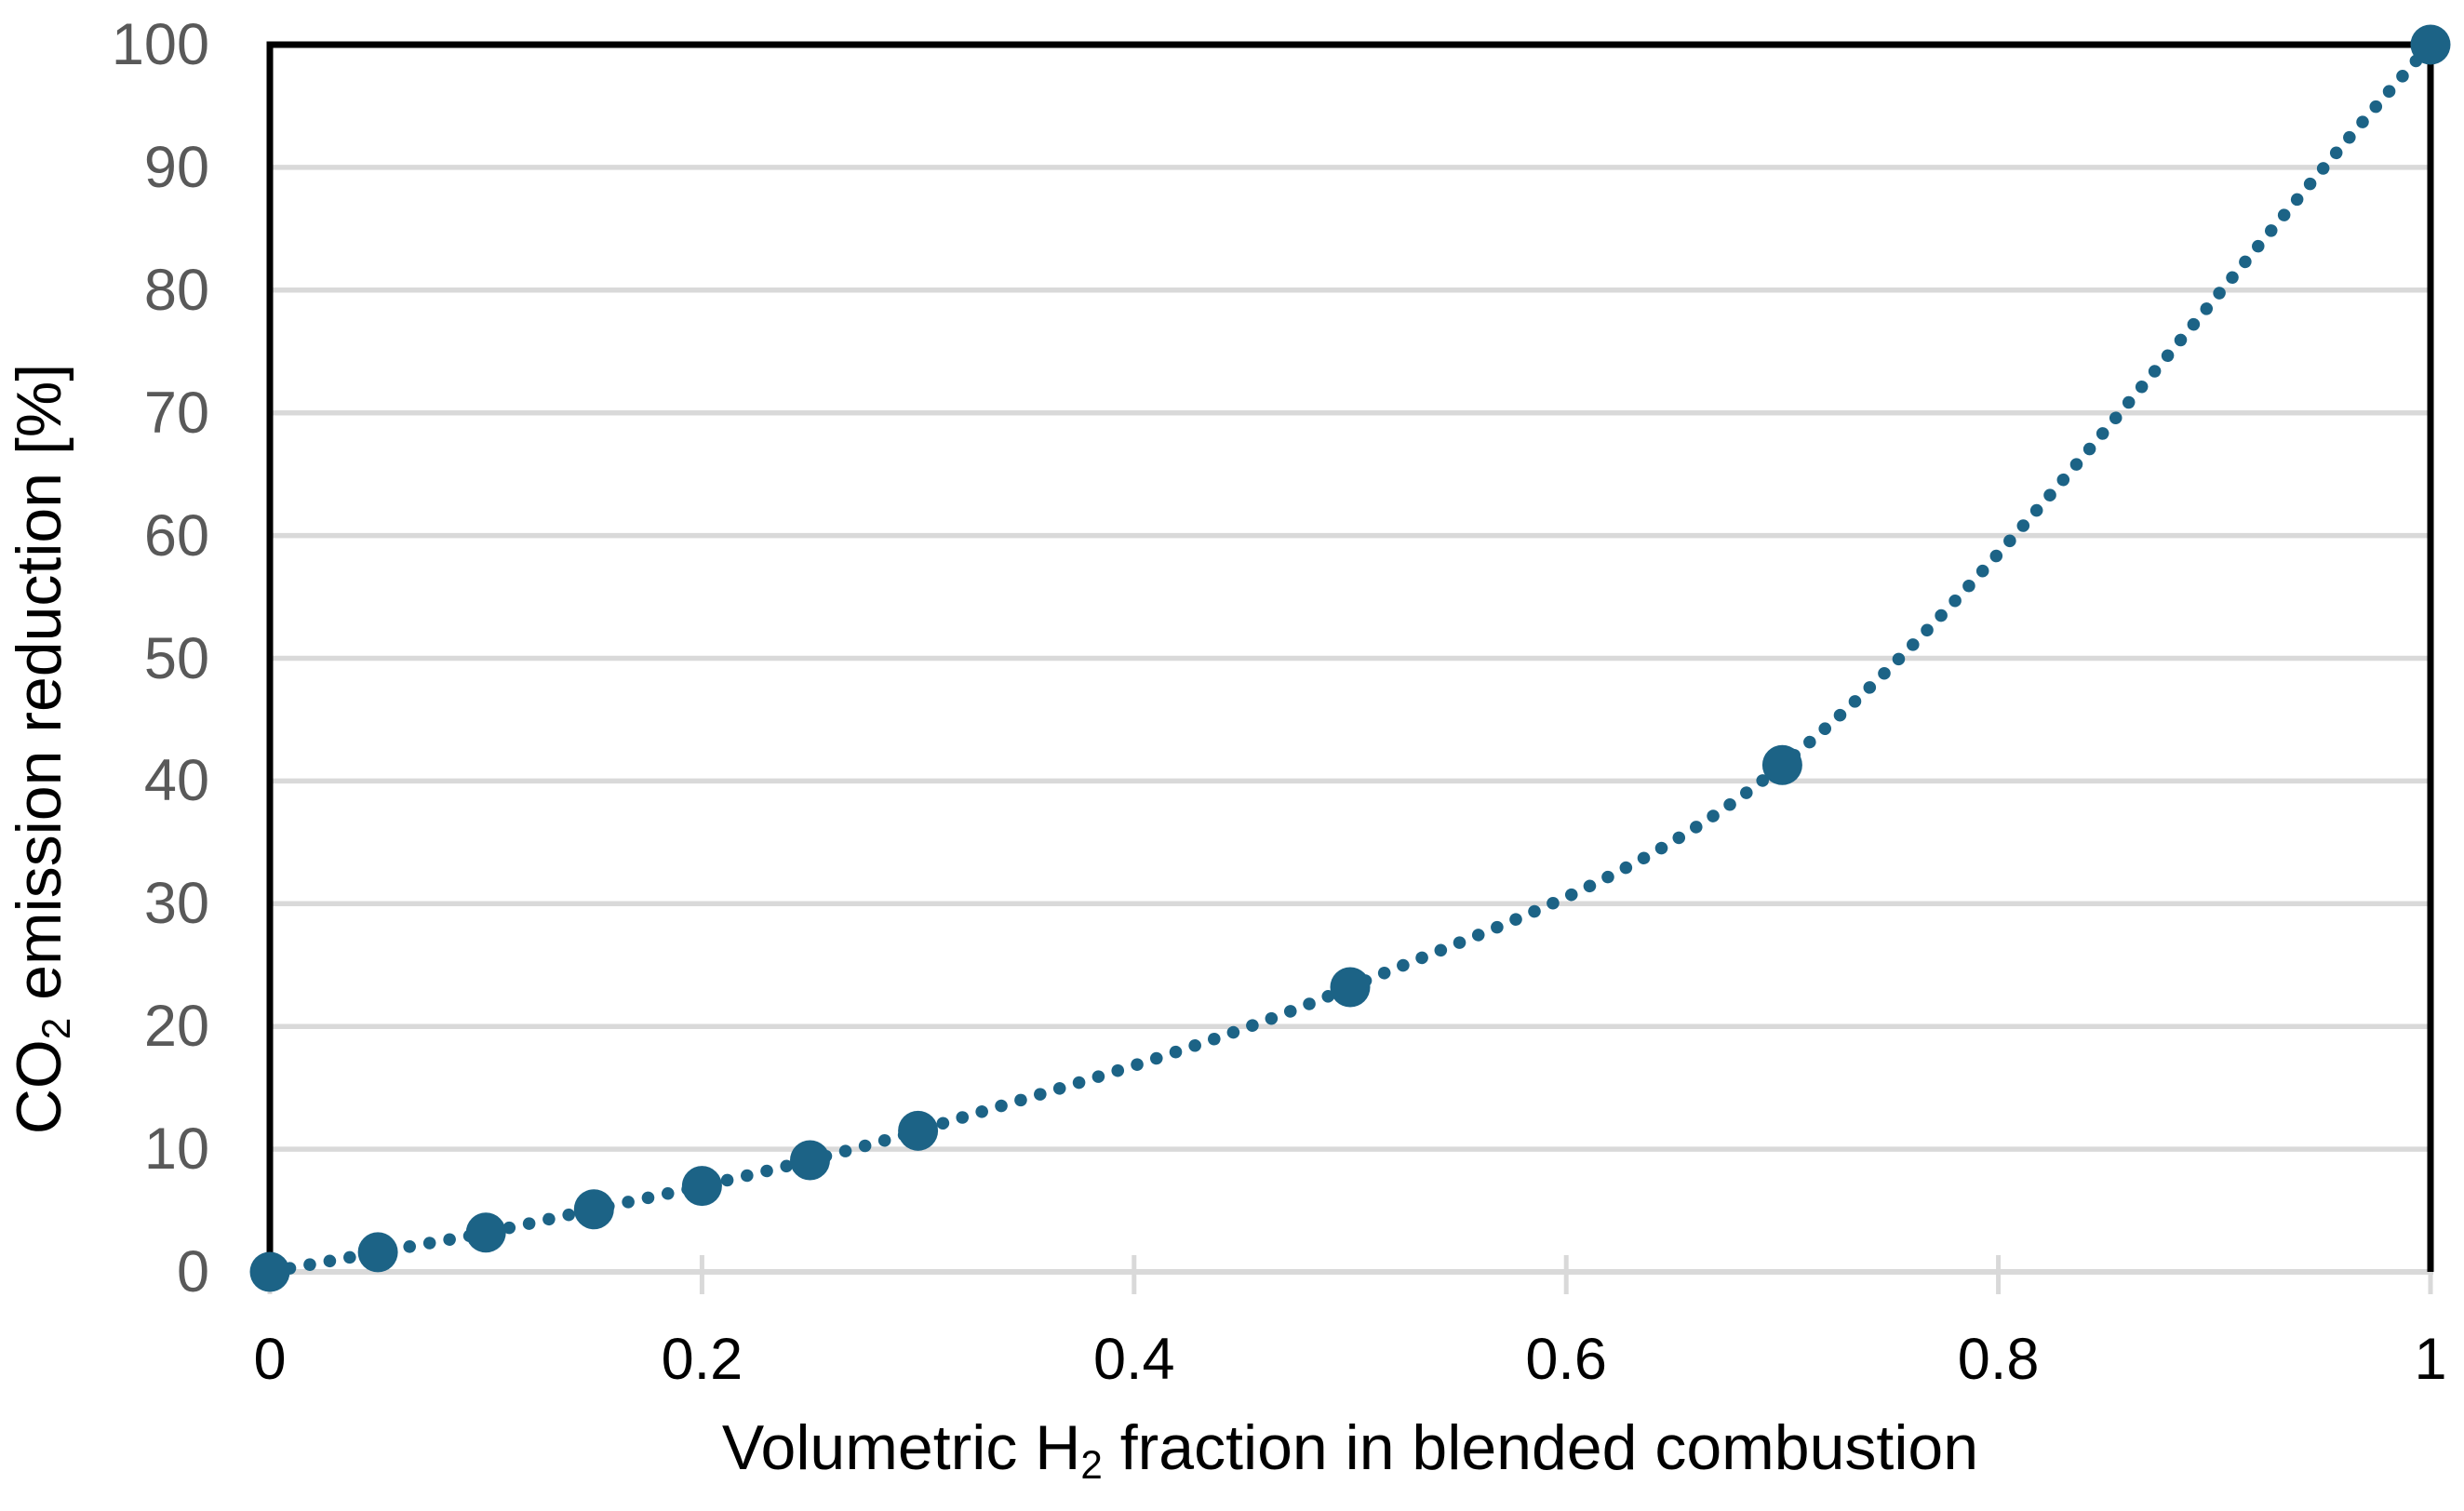 This screenshot has width=2464, height=1511. Describe the element at coordinates (1091, 1465) in the screenshot. I see `x-axis-title-subscript: 2` at that location.